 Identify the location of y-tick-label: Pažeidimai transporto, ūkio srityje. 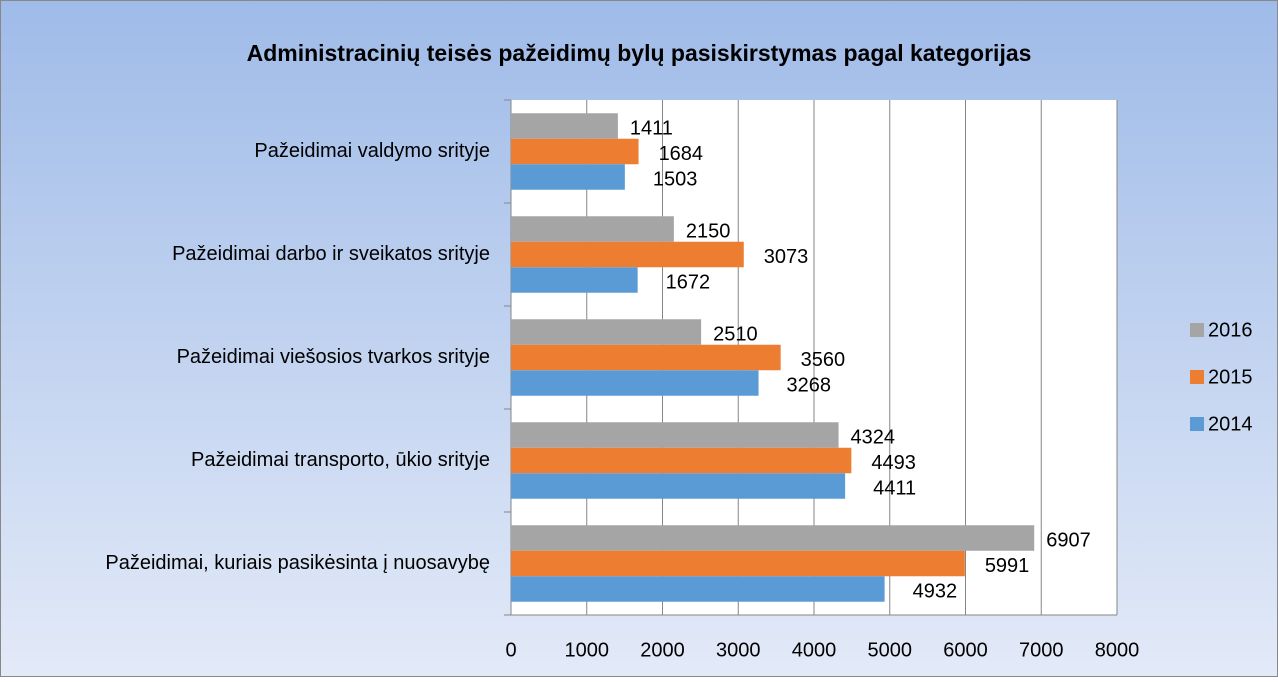
(340, 460).